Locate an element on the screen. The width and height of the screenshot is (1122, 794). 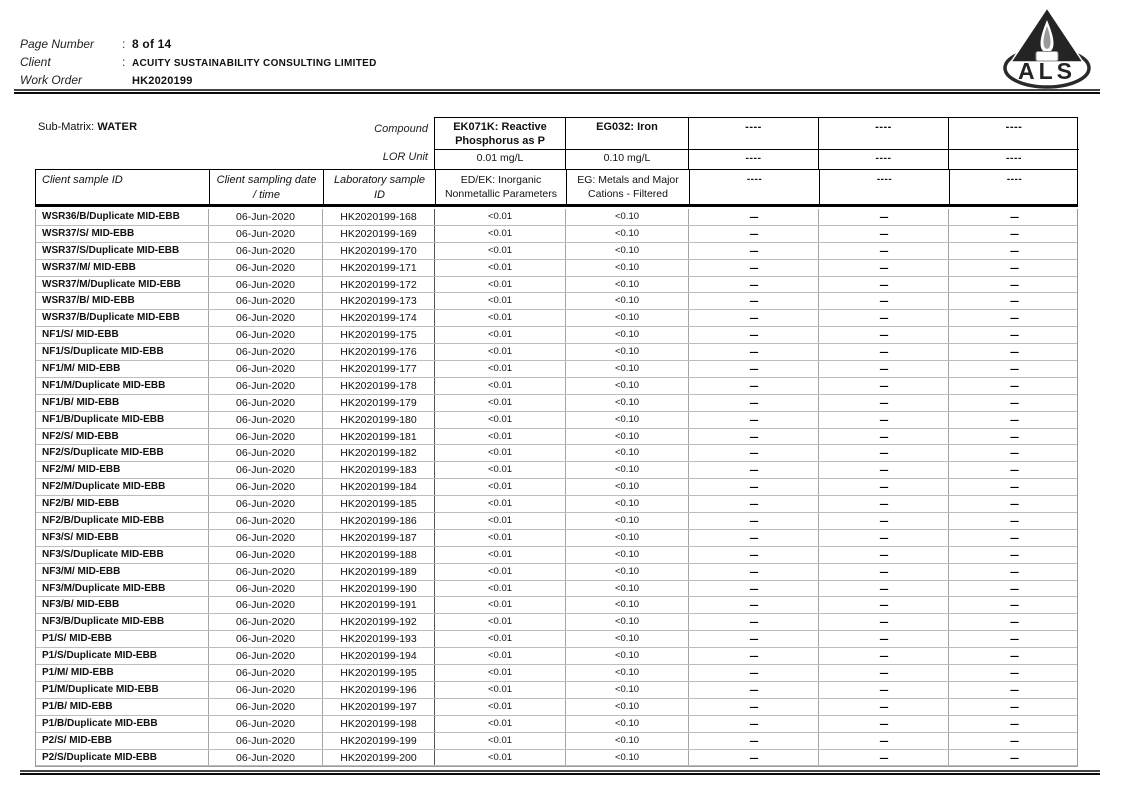
cell-client-sample-id: NF2/B/Duplicate MID-EBB is located at coordinates (122, 521).